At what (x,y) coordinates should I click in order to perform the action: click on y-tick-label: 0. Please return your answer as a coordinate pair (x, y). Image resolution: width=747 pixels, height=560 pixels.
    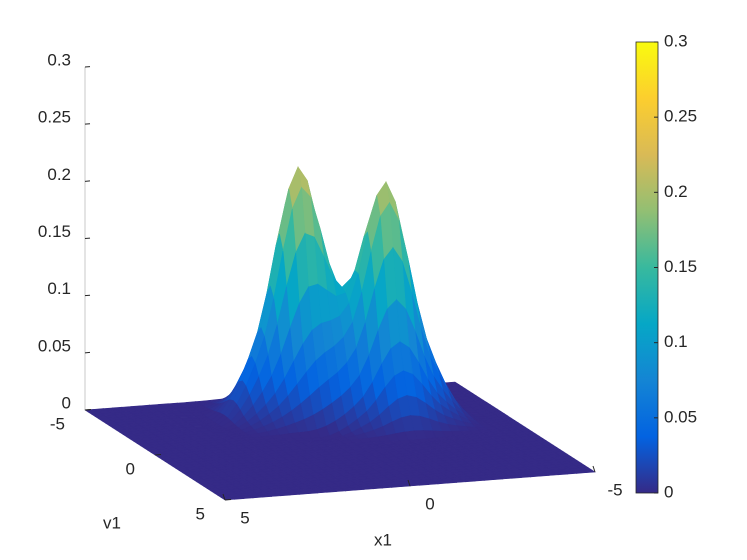
    Looking at the image, I should click on (130, 468).